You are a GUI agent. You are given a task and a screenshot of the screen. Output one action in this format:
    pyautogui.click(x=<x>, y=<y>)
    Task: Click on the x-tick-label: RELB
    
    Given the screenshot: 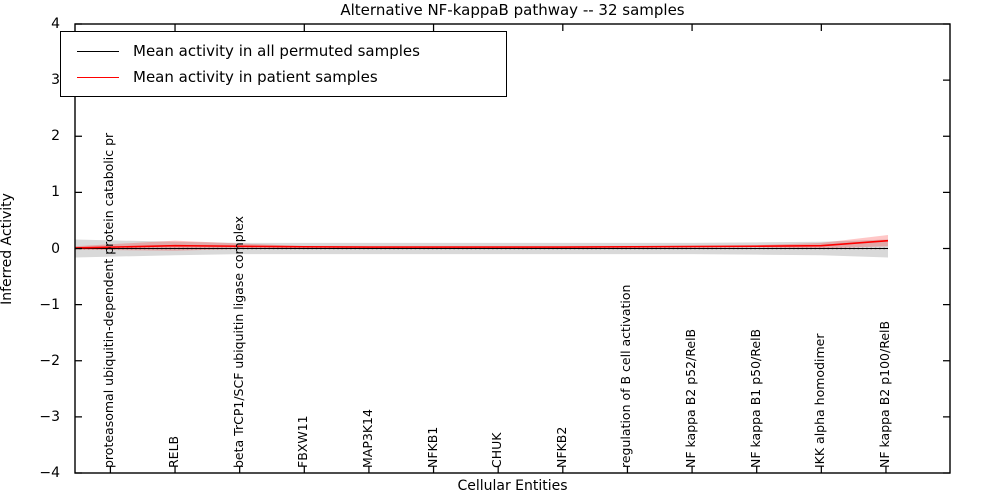 What is the action you would take?
    pyautogui.click(x=174, y=451)
    